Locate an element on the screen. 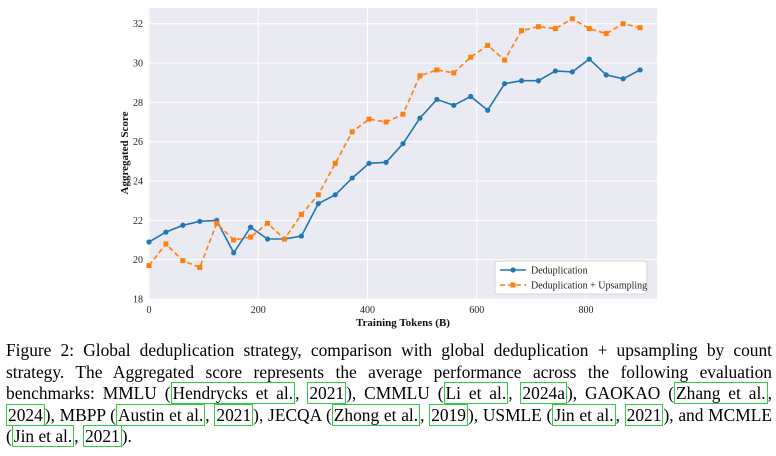 The width and height of the screenshot is (776, 456). legend: Deduplication Deduplication + Upsampling is located at coordinates (571, 277).